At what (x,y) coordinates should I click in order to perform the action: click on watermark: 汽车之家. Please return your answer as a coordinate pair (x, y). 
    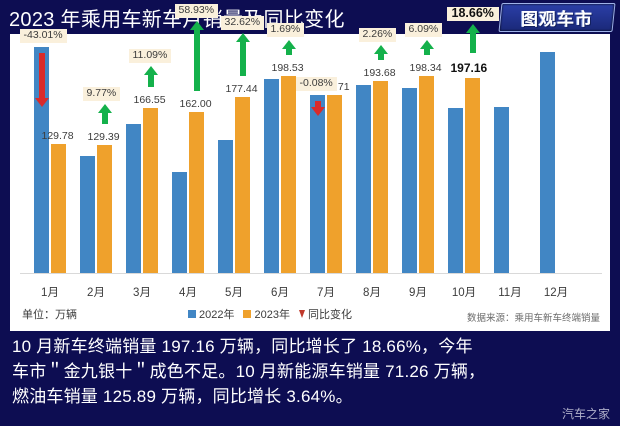
    Looking at the image, I should click on (585, 414).